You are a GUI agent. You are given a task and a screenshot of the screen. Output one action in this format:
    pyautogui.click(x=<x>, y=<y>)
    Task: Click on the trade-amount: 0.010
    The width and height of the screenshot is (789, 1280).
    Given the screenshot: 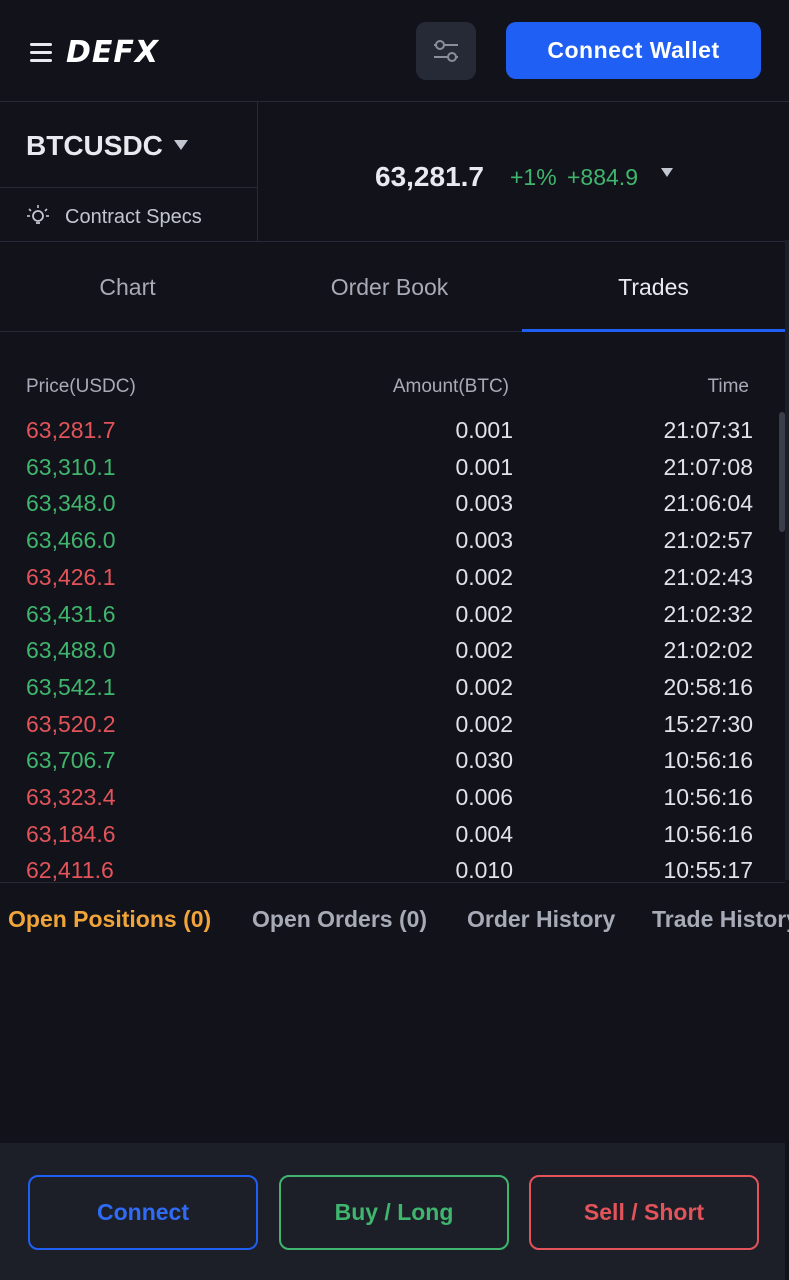 What is the action you would take?
    pyautogui.click(x=484, y=870)
    